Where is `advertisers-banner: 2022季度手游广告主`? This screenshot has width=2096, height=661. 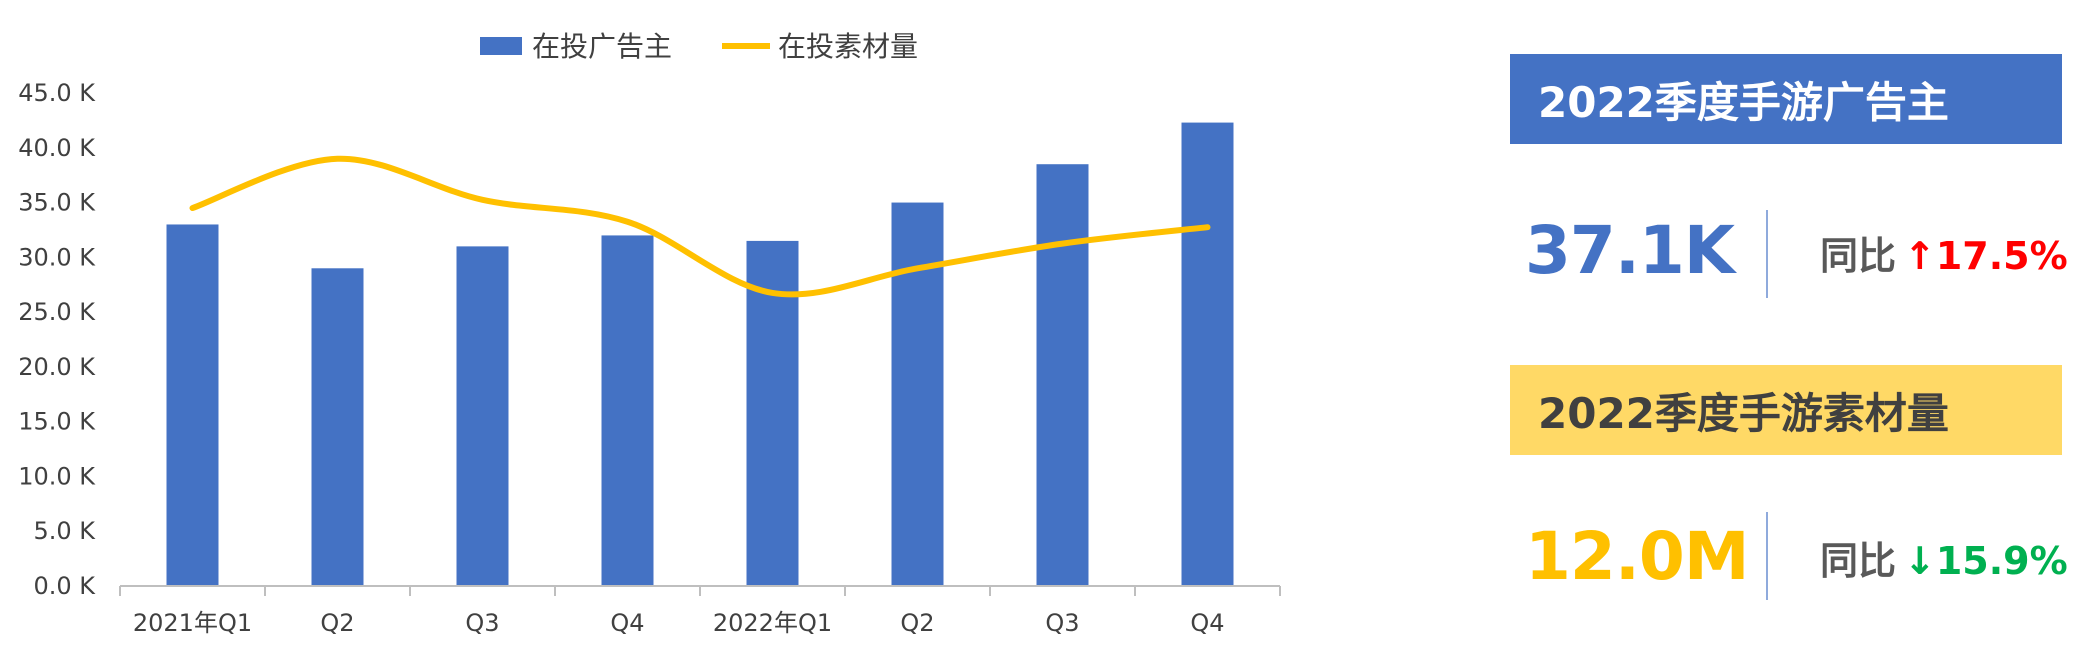
advertisers-banner: 2022季度手游广告主 is located at coordinates (1786, 99).